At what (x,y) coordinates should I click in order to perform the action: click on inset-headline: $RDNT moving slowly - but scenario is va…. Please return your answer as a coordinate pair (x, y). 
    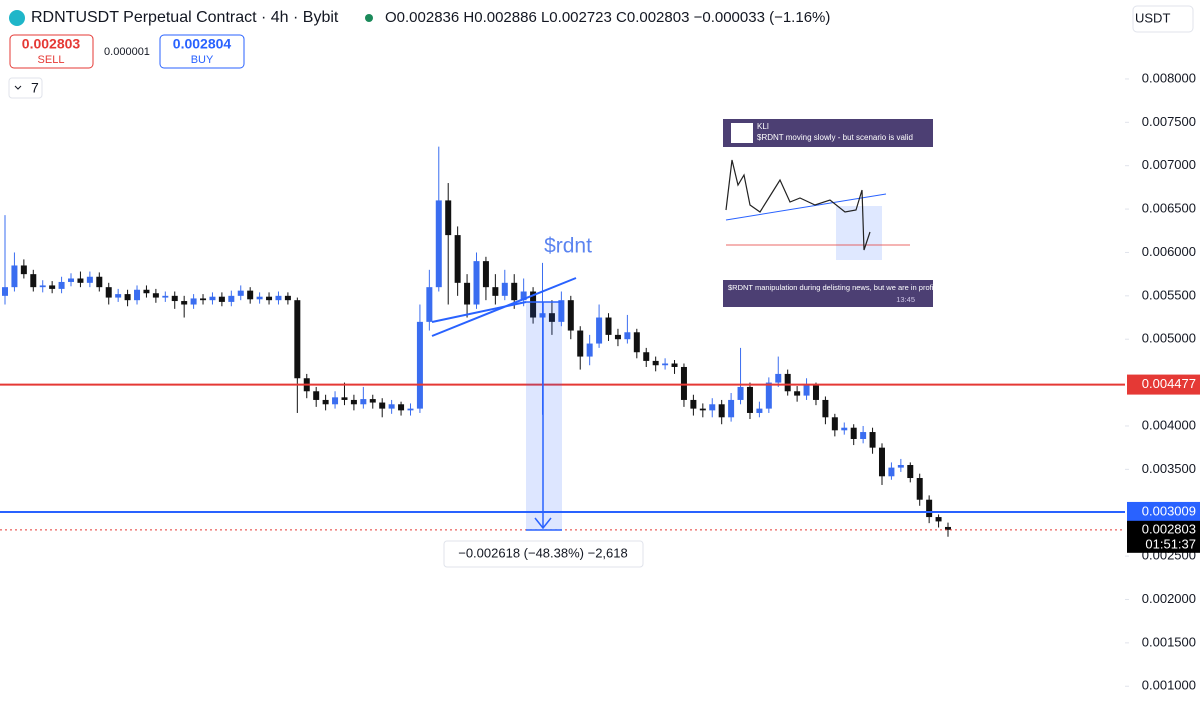
    Looking at the image, I should click on (835, 137).